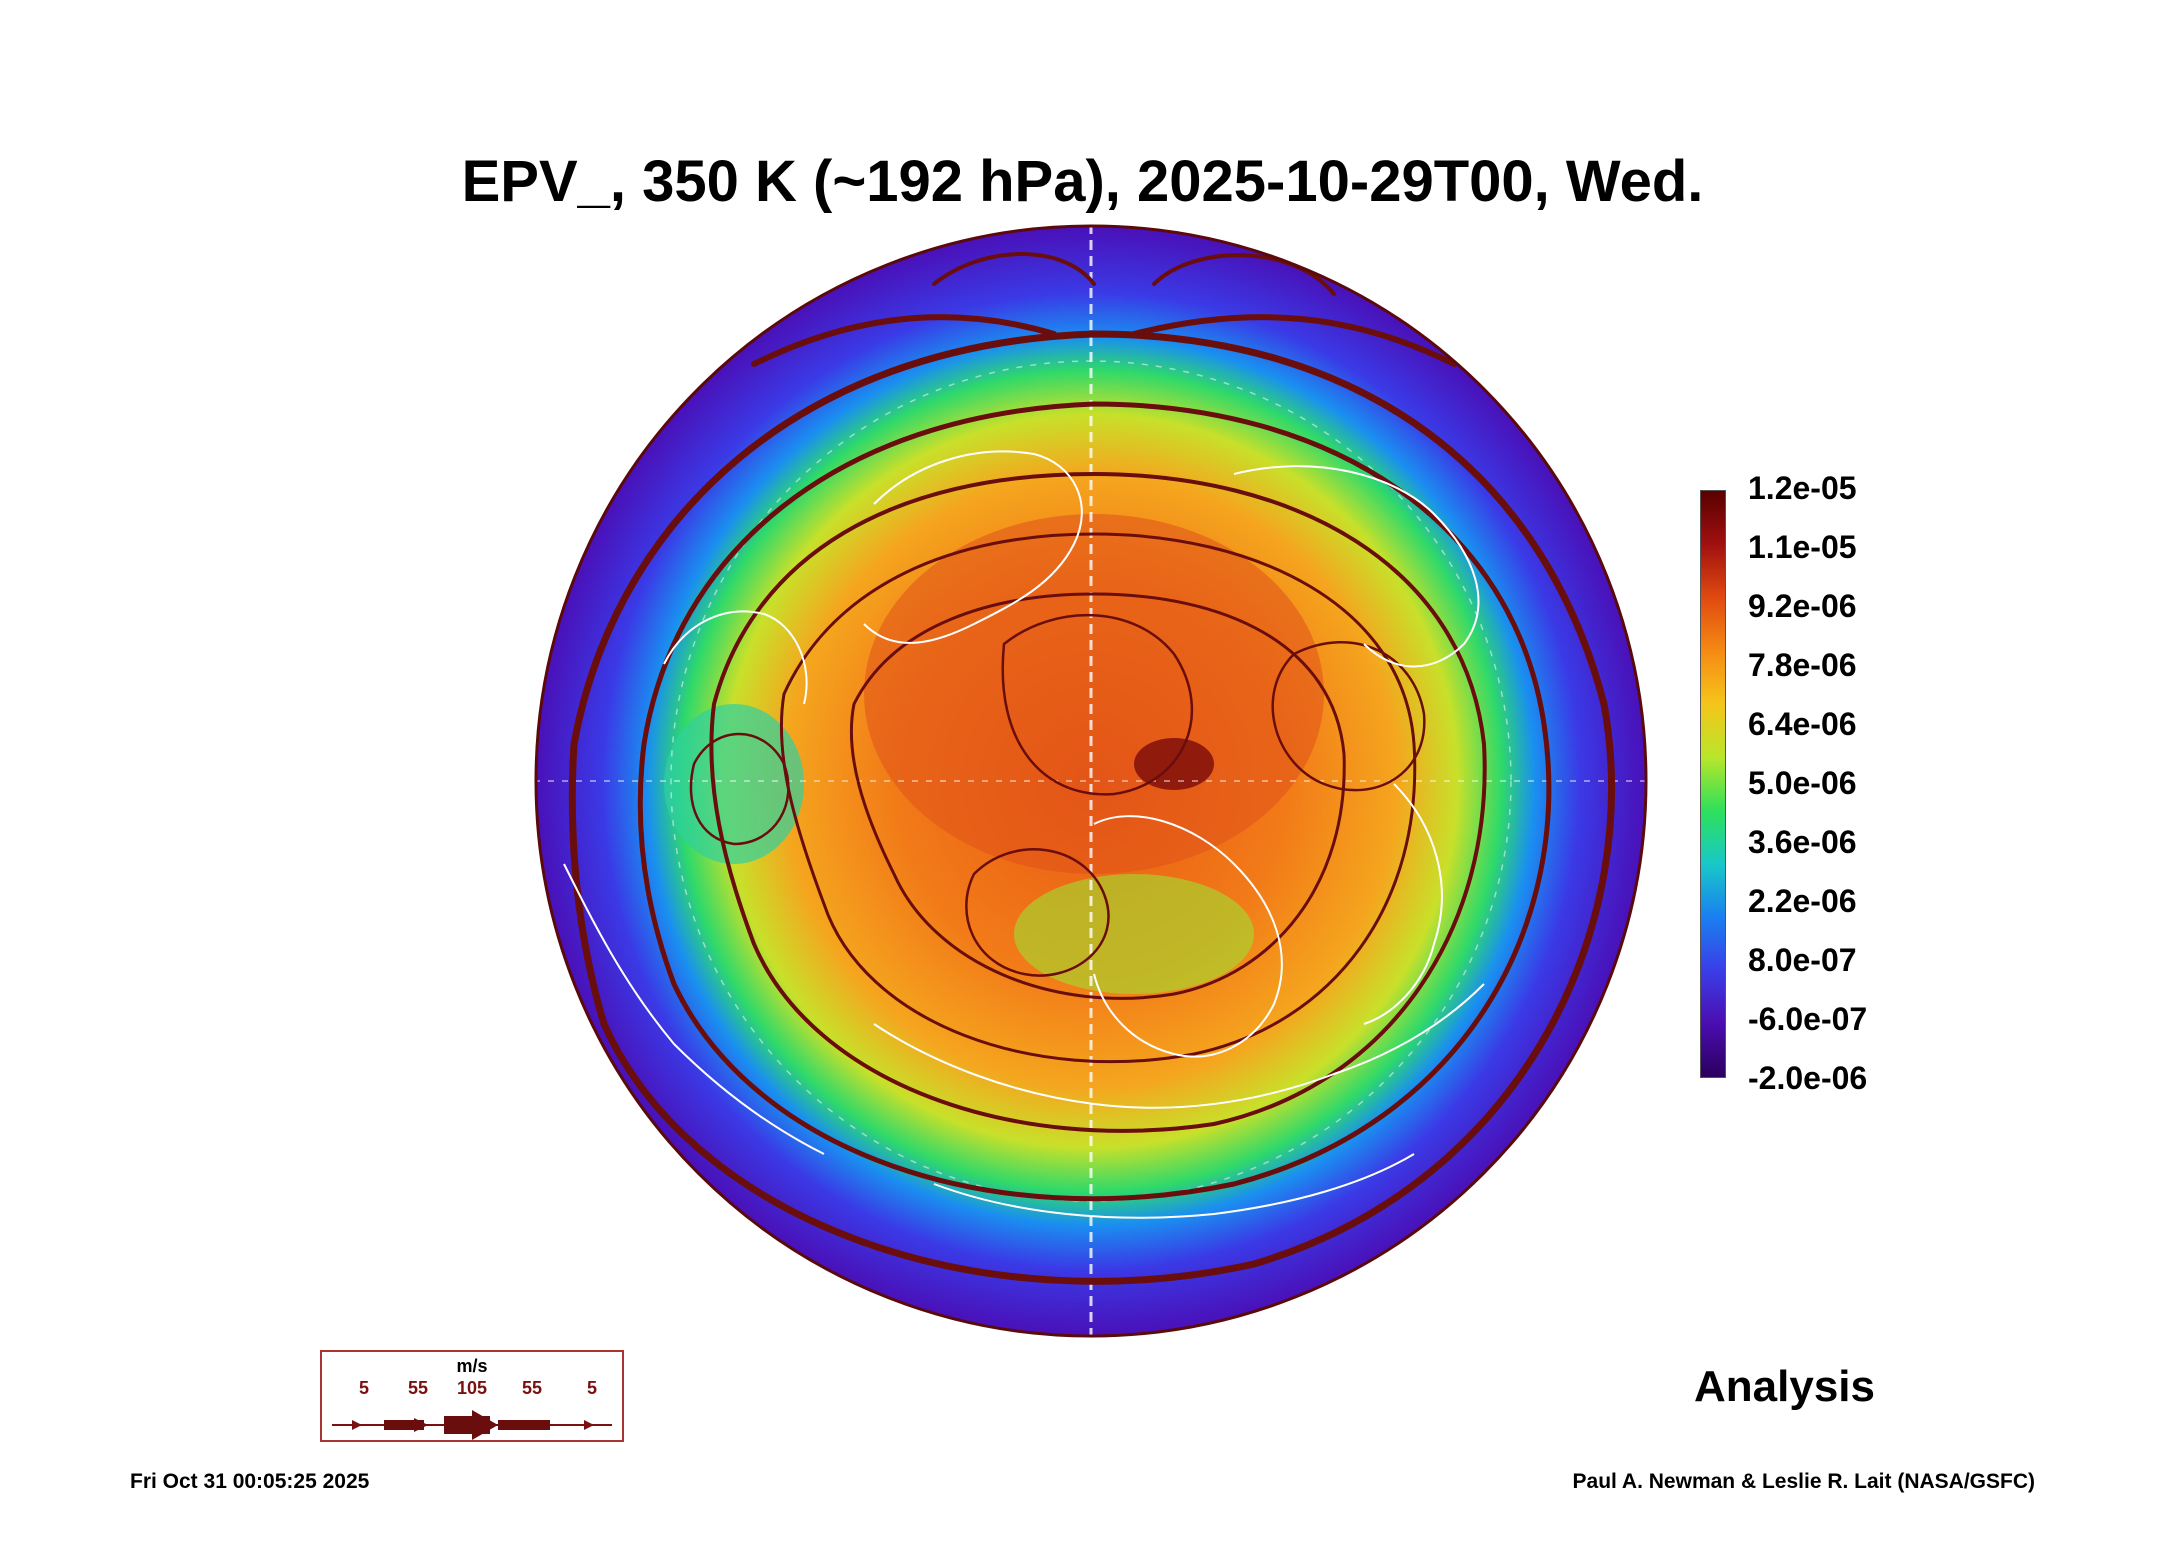 The height and width of the screenshot is (1561, 2165). Describe the element at coordinates (250, 1481) in the screenshot. I see `timestamp: Fri Oct 31 00:05:25 2025` at that location.